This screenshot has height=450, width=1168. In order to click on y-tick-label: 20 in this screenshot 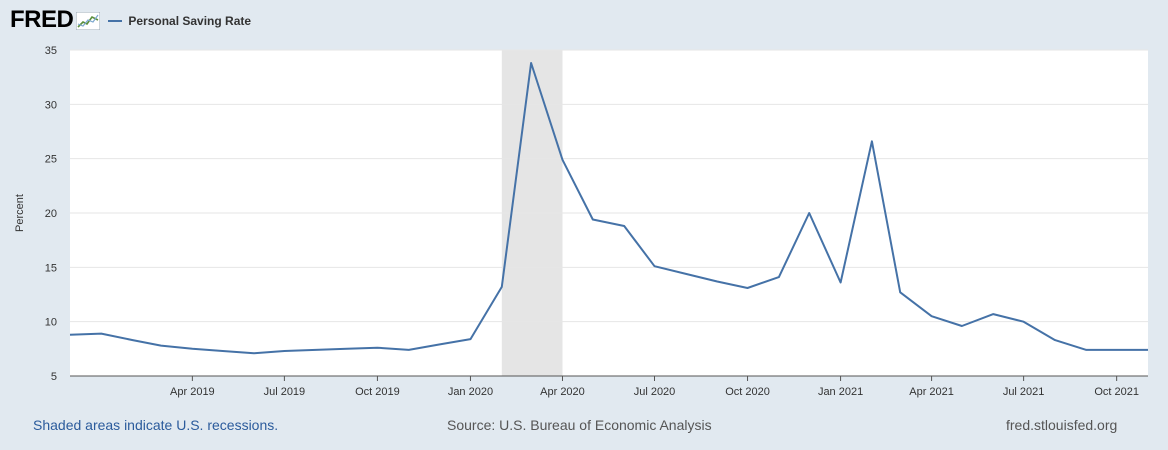, I will do `click(51, 214)`.